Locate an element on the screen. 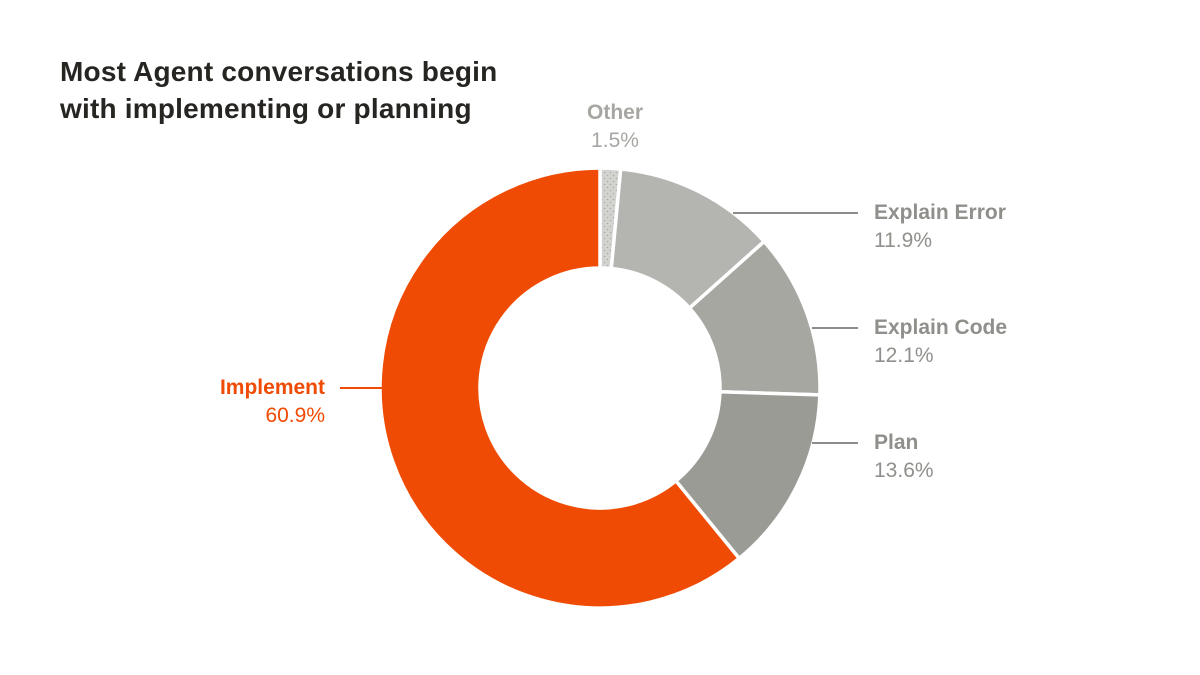 This screenshot has height=675, width=1200. page-title-line-1: Most Agent conversations begin is located at coordinates (279, 71).